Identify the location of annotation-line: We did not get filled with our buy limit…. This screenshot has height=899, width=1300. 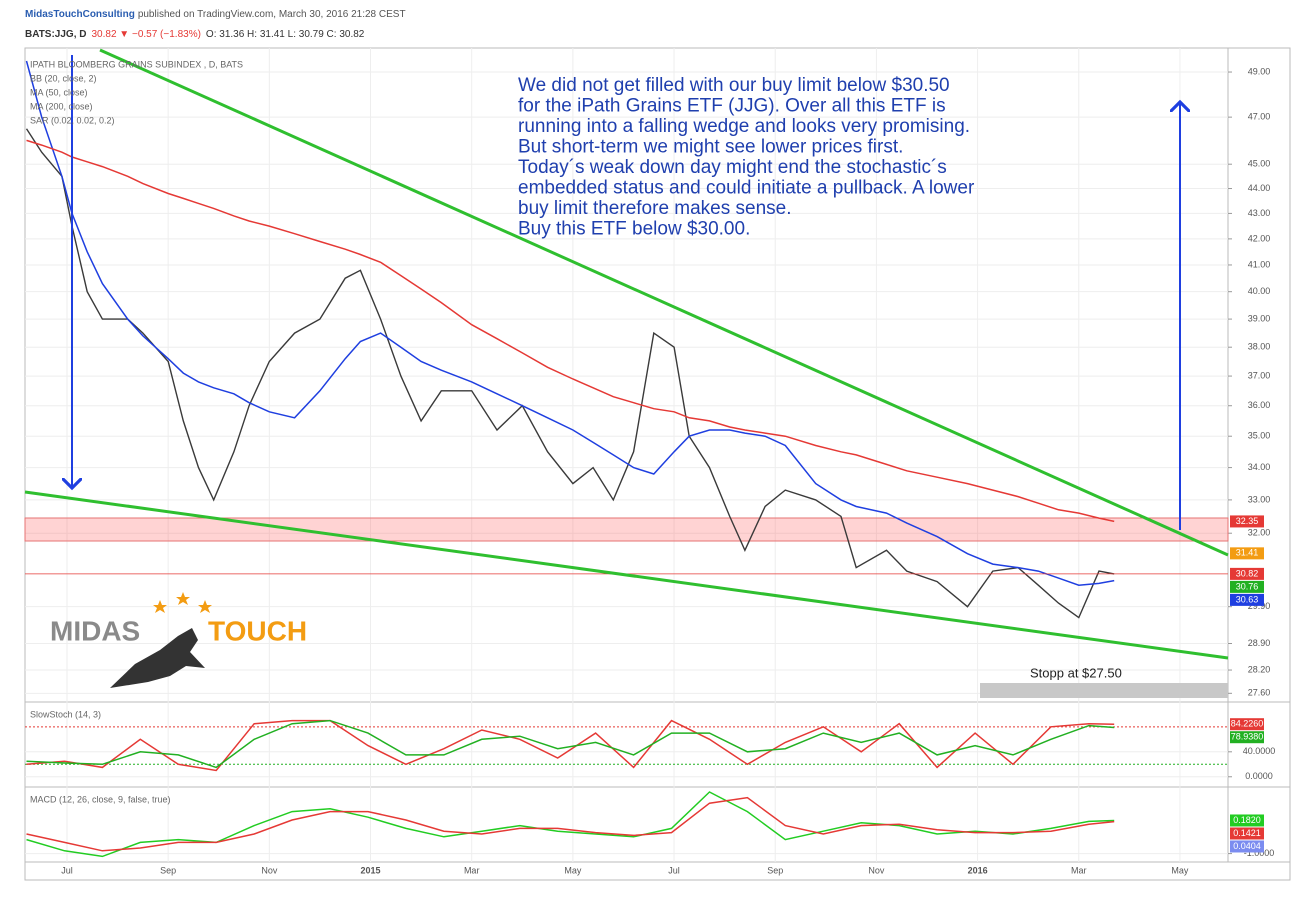
(734, 85).